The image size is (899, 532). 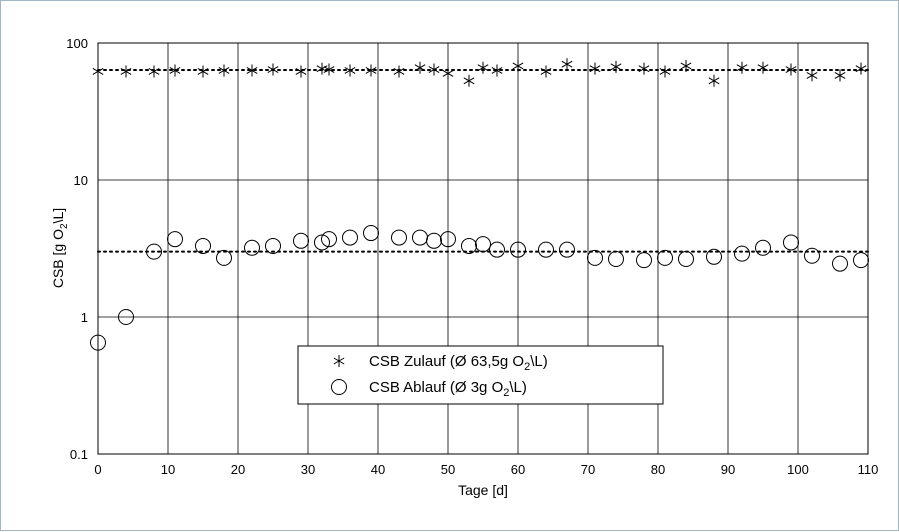 What do you see at coordinates (798, 469) in the screenshot?
I see `x-tick-label: 100` at bounding box center [798, 469].